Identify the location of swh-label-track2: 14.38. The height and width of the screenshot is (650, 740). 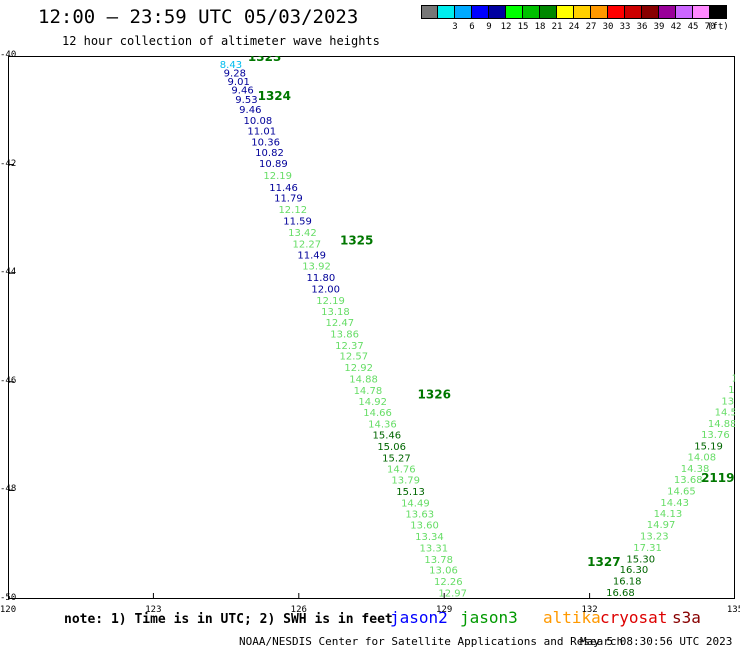
(695, 469).